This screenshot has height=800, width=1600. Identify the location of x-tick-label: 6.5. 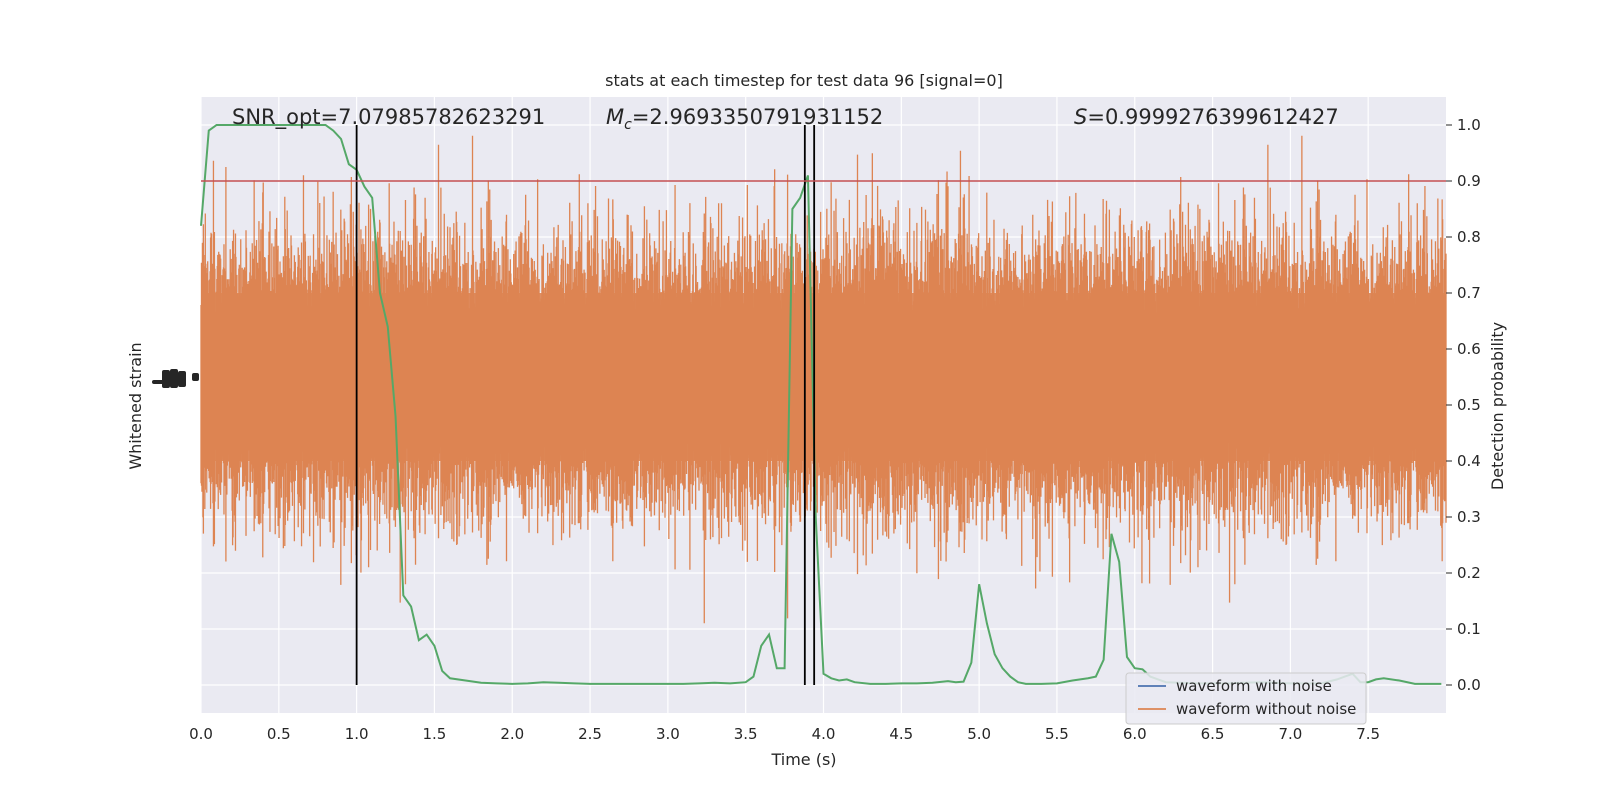
(1213, 734).